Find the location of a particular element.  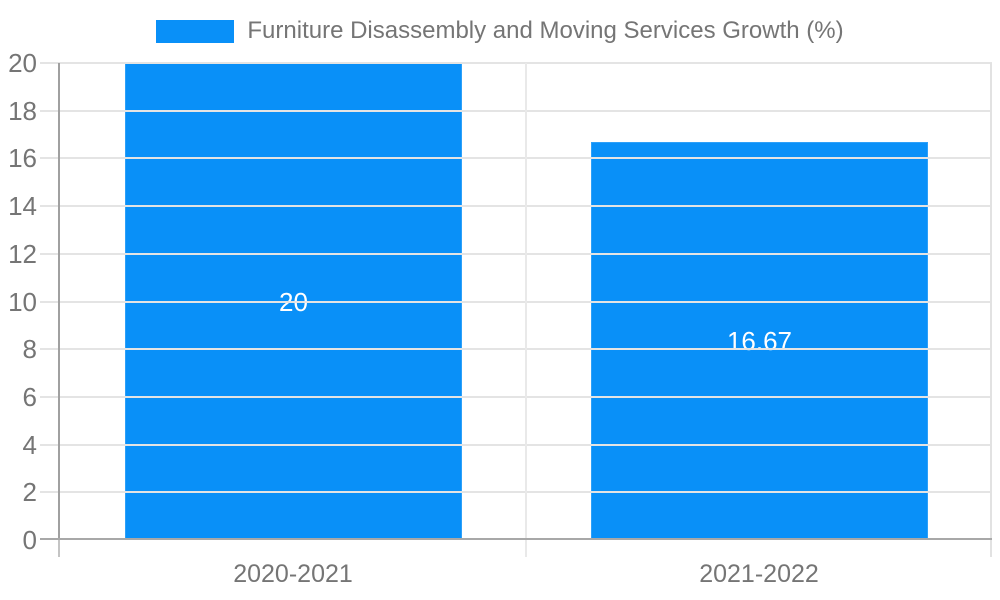

bar-value-label: 16.67 is located at coordinates (759, 341).